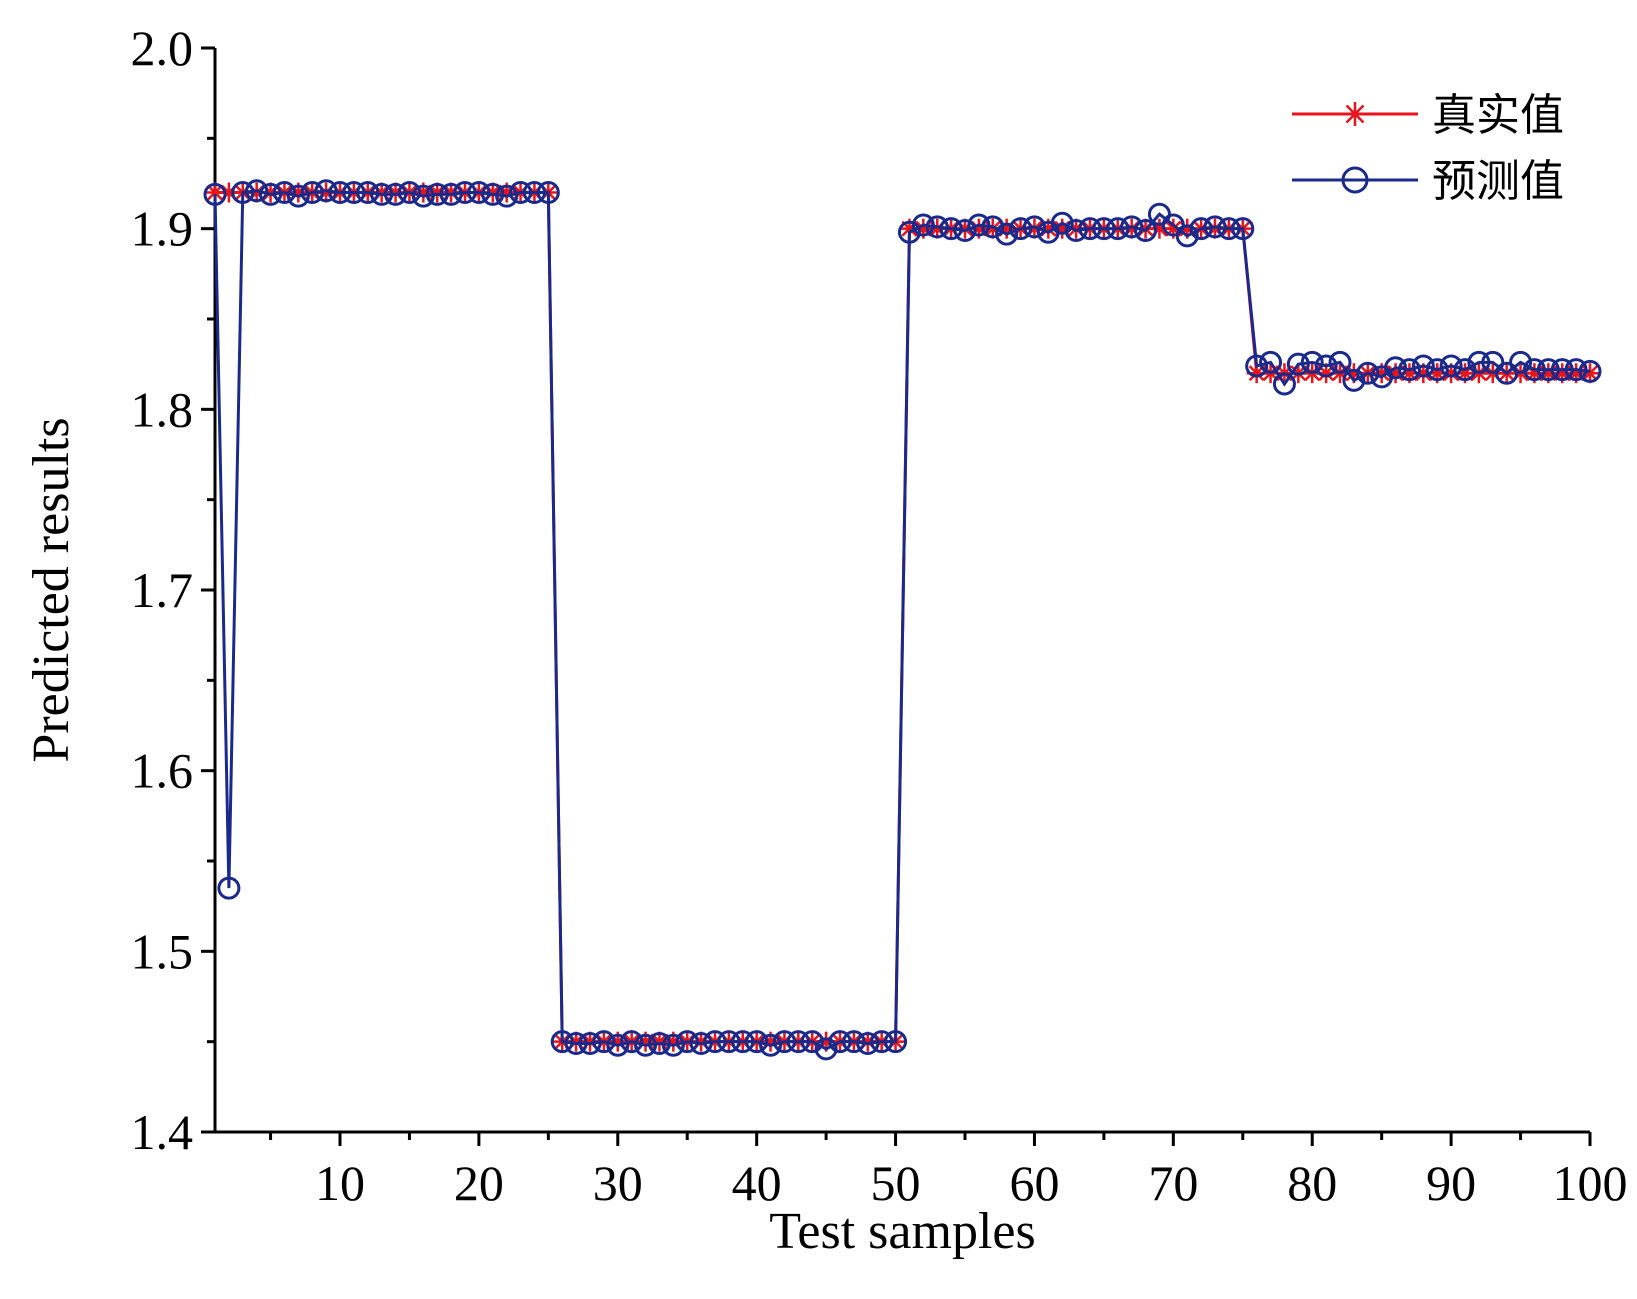  What do you see at coordinates (162, 409) in the screenshot?
I see `y-tick-label: 1.8` at bounding box center [162, 409].